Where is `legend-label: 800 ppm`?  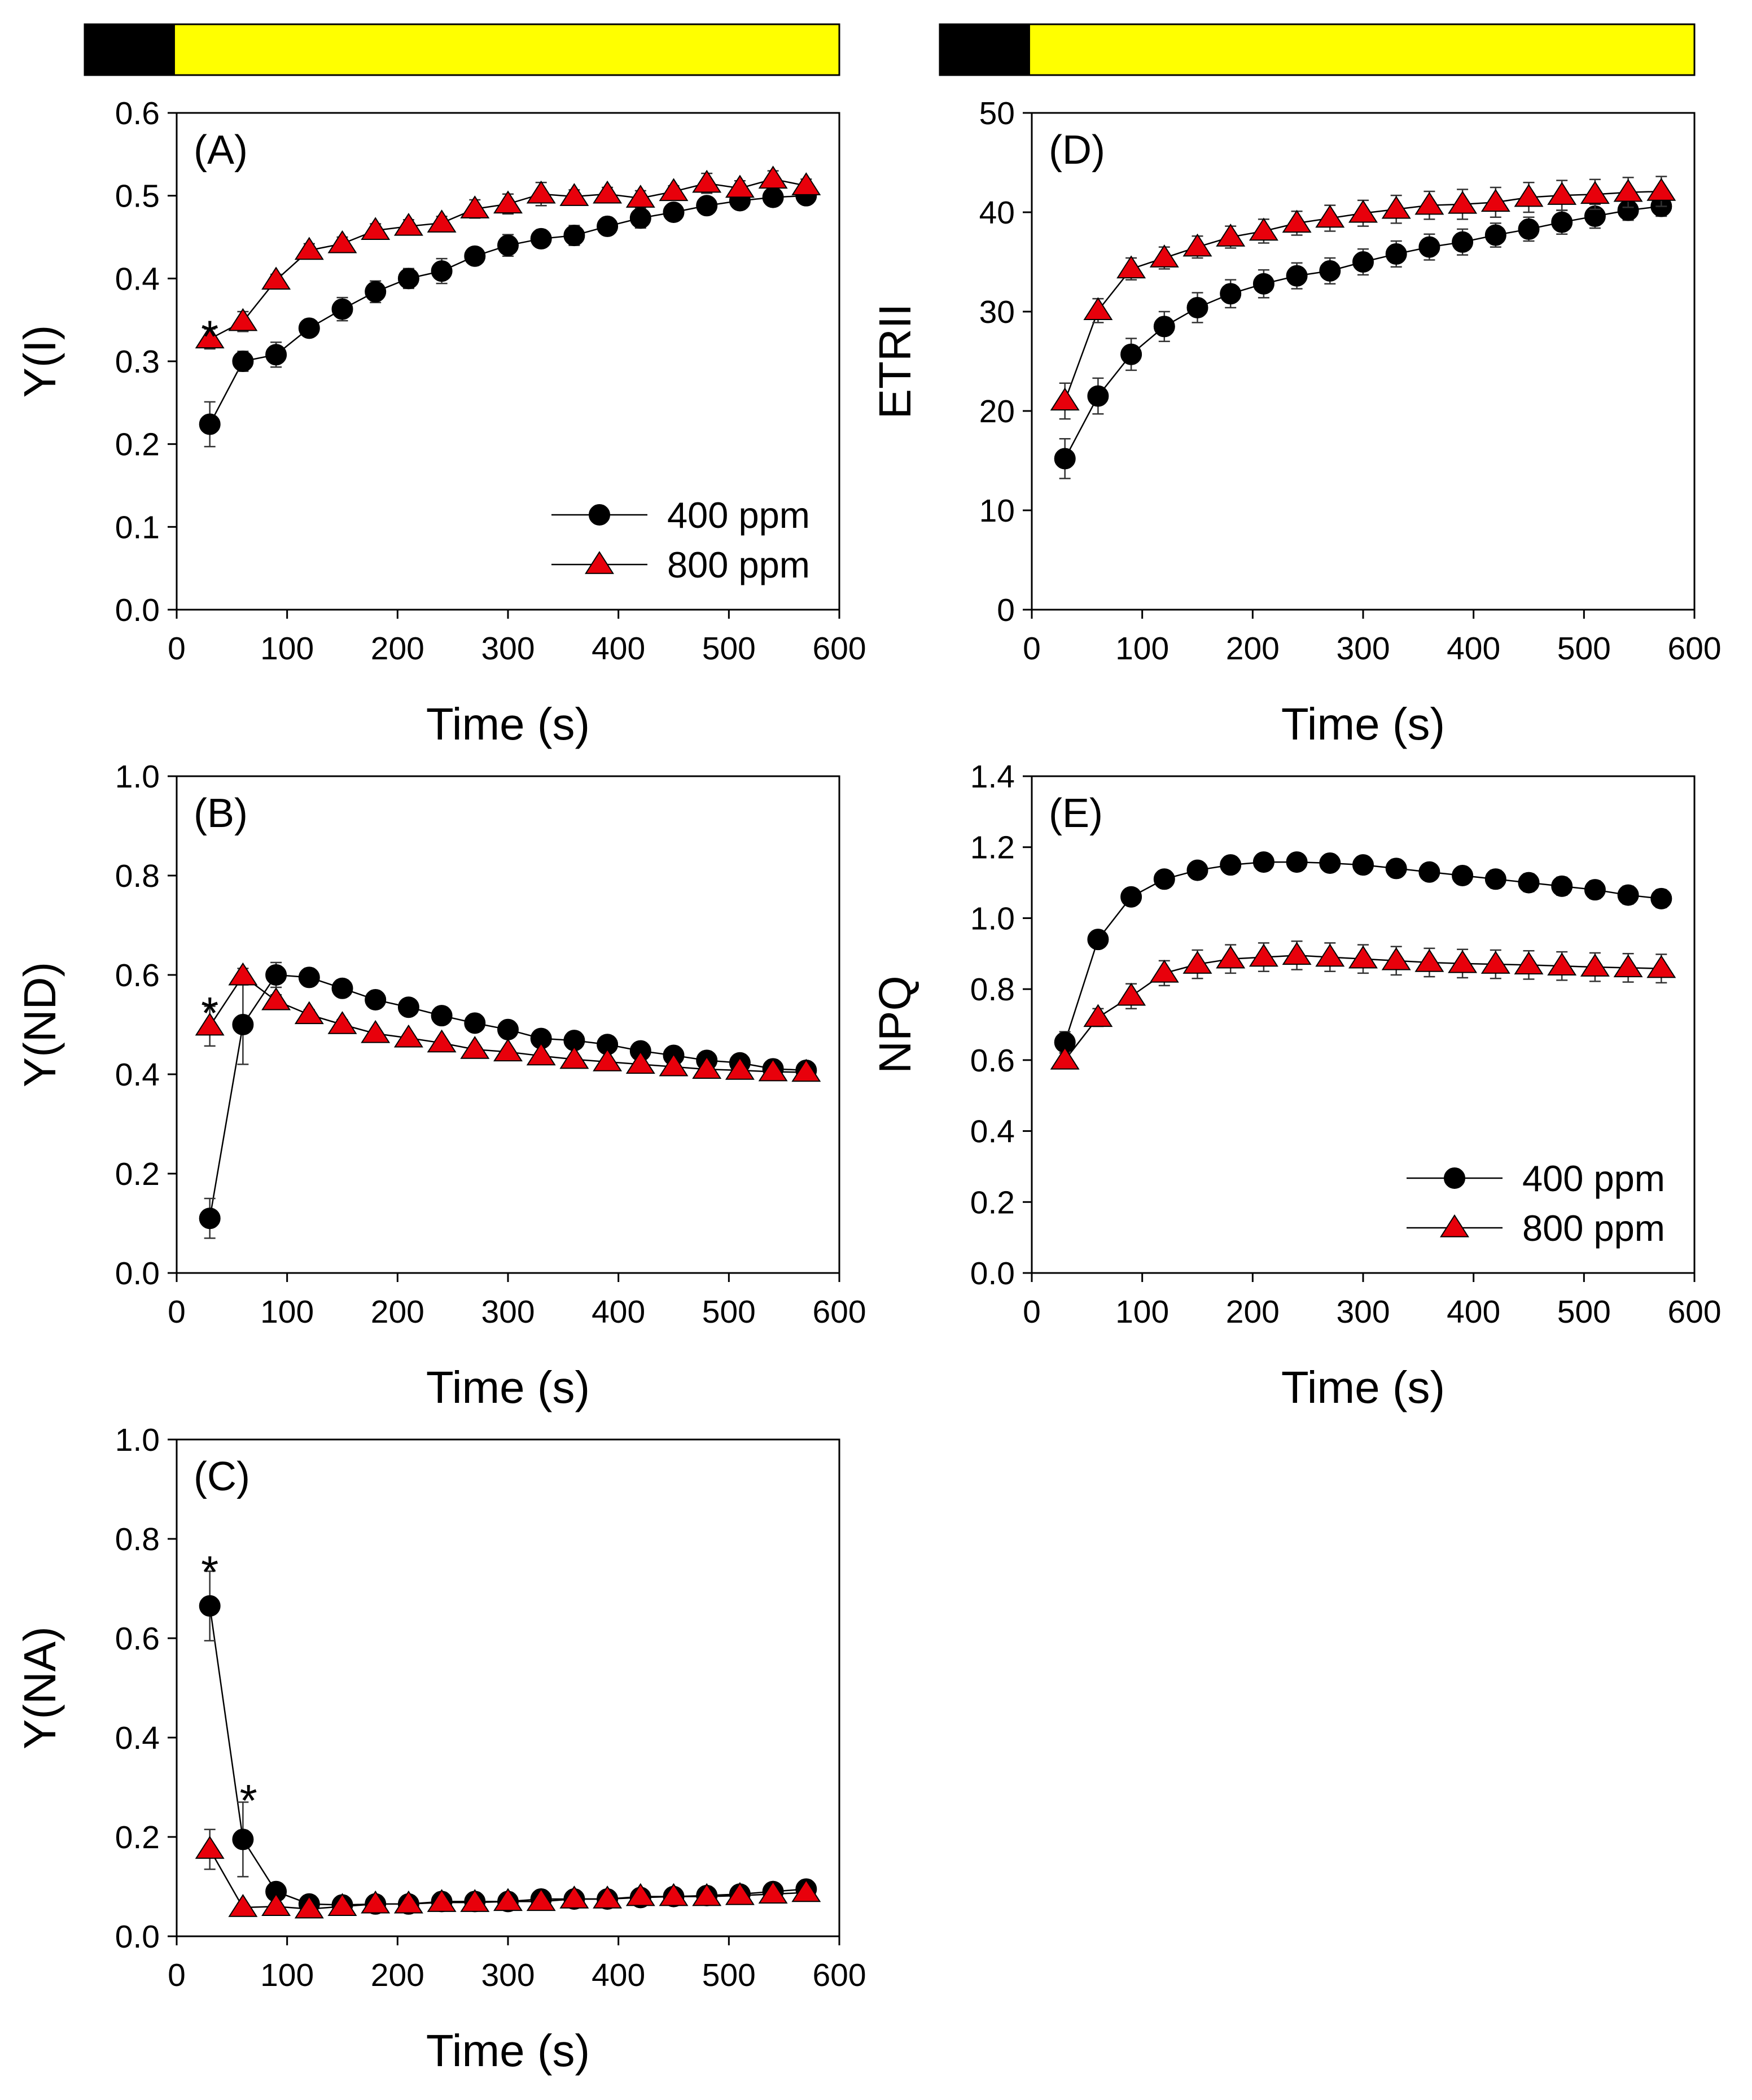
legend-label: 800 ppm is located at coordinates (1593, 1228).